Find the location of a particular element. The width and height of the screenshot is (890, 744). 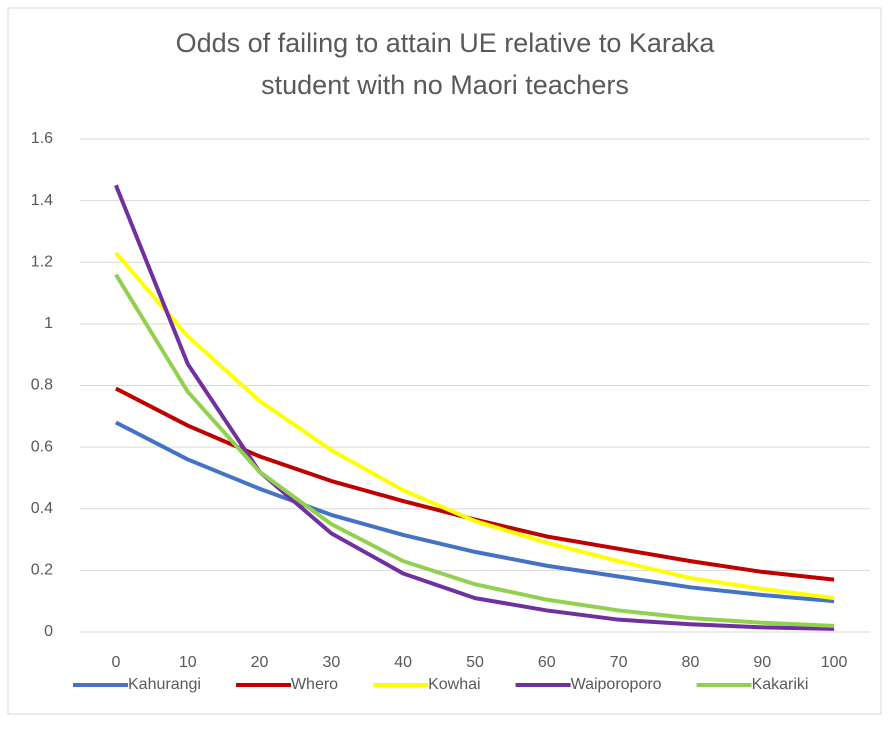

y-tick-label: 0.2 is located at coordinates (42, 570).